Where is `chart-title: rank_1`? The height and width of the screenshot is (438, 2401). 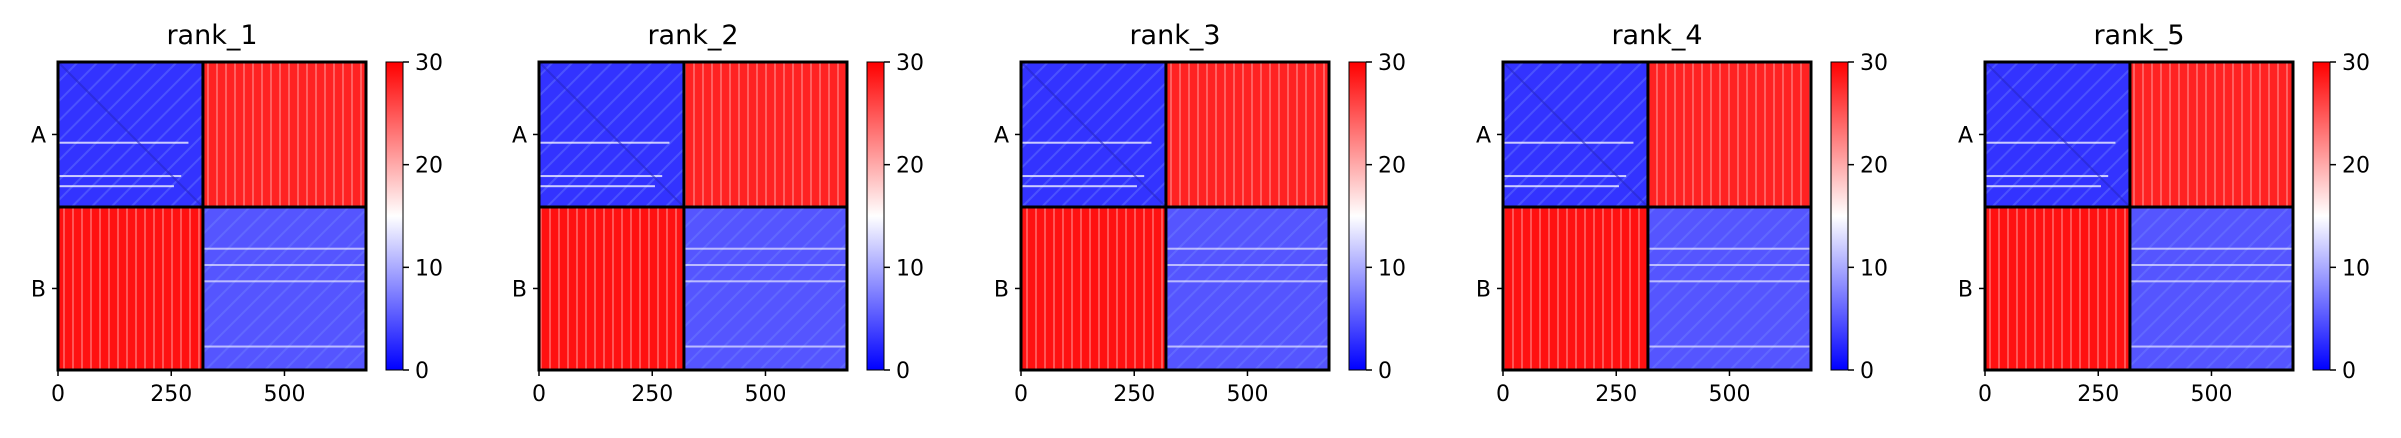 chart-title: rank_1 is located at coordinates (211, 35).